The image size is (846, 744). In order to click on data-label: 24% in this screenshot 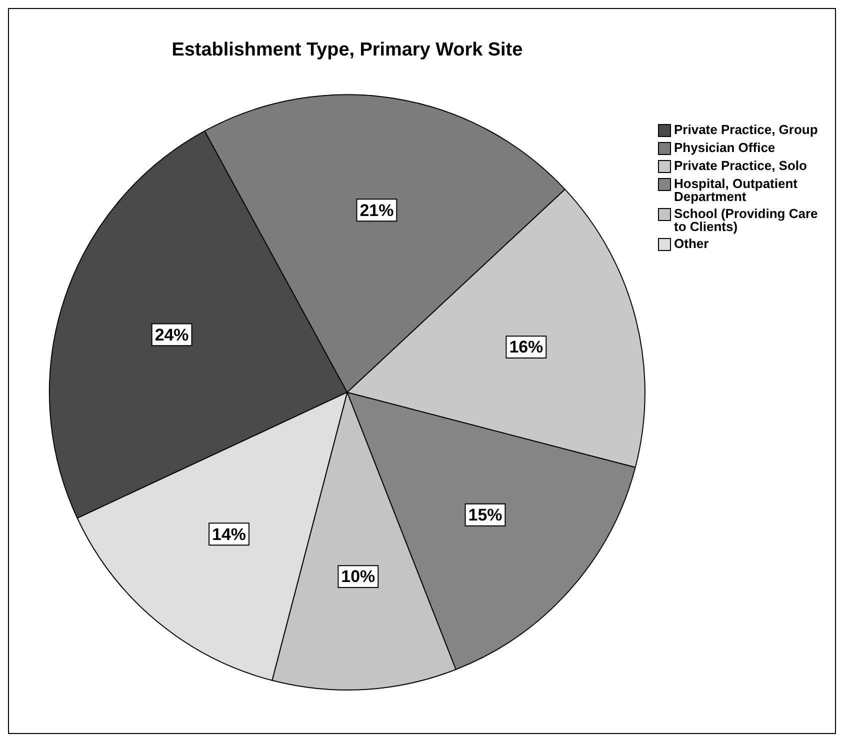, I will do `click(171, 334)`.